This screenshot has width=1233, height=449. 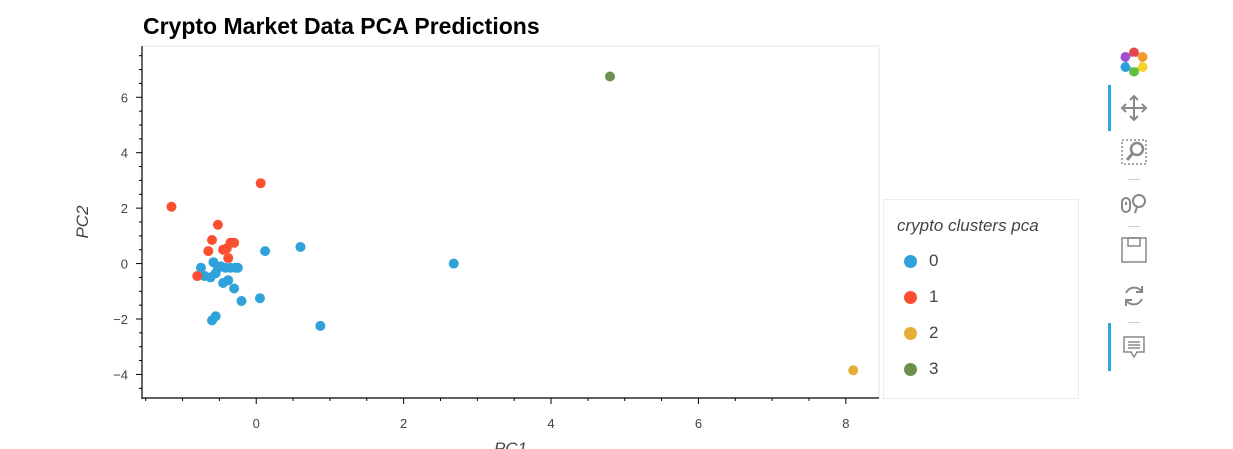 What do you see at coordinates (1134, 347) in the screenshot?
I see `hover-icon` at bounding box center [1134, 347].